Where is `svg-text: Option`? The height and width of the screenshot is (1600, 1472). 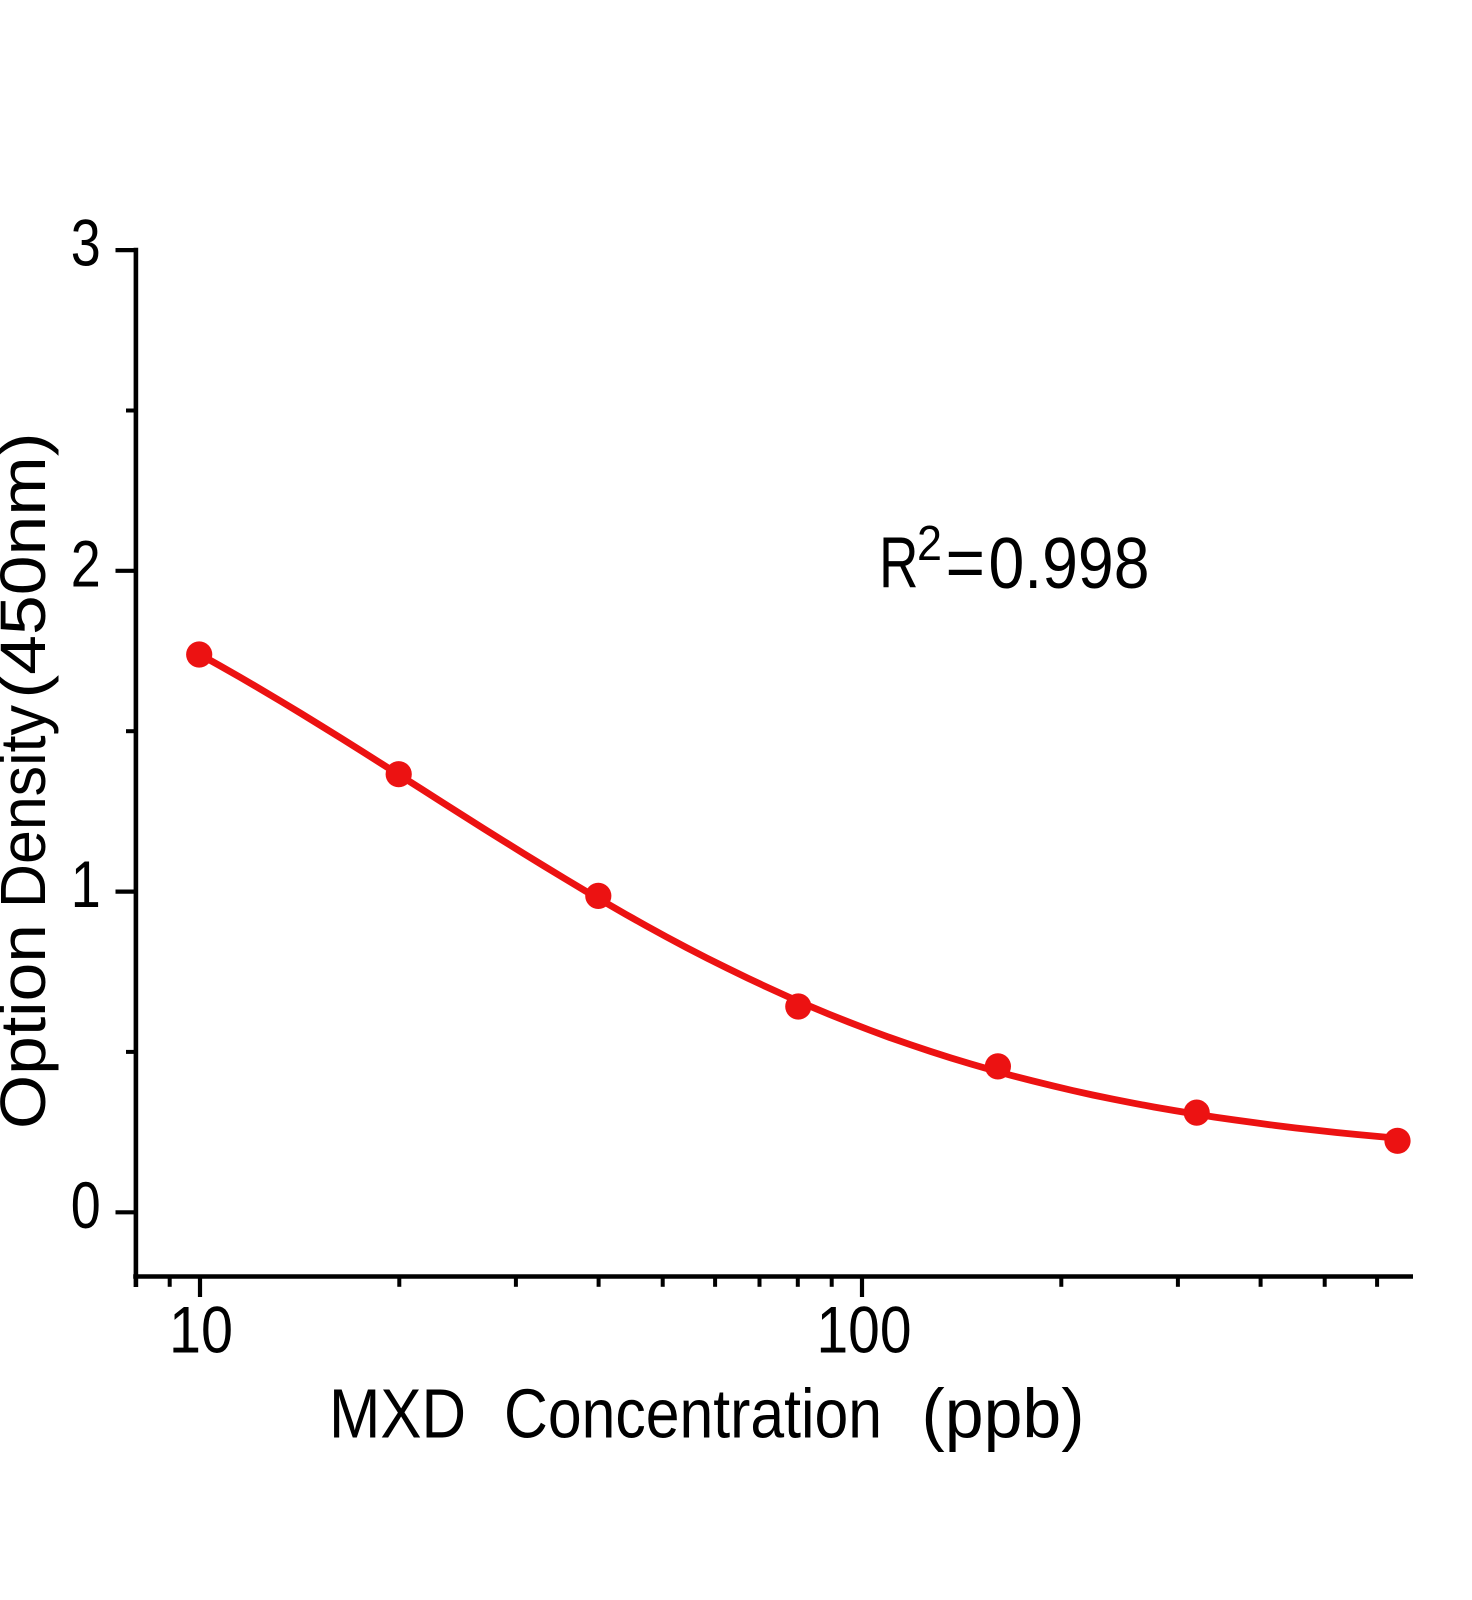
svg-text: Option is located at coordinates (29, 1026).